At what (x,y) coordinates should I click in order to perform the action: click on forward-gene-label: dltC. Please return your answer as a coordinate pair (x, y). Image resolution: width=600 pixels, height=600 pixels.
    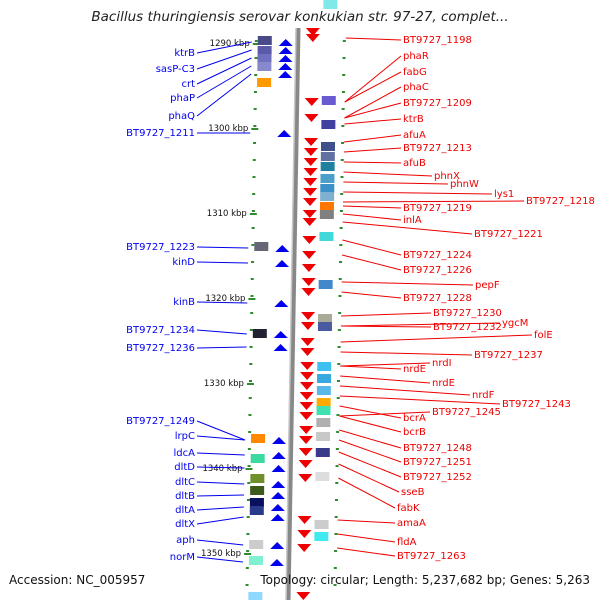
    Looking at the image, I should click on (185, 482).